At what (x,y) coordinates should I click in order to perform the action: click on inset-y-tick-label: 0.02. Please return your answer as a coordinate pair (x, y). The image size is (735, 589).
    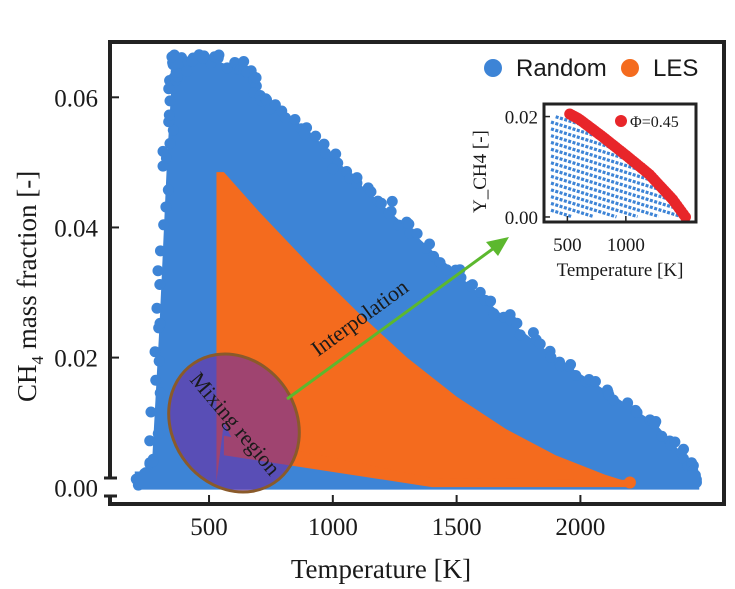
    Looking at the image, I should click on (521, 118).